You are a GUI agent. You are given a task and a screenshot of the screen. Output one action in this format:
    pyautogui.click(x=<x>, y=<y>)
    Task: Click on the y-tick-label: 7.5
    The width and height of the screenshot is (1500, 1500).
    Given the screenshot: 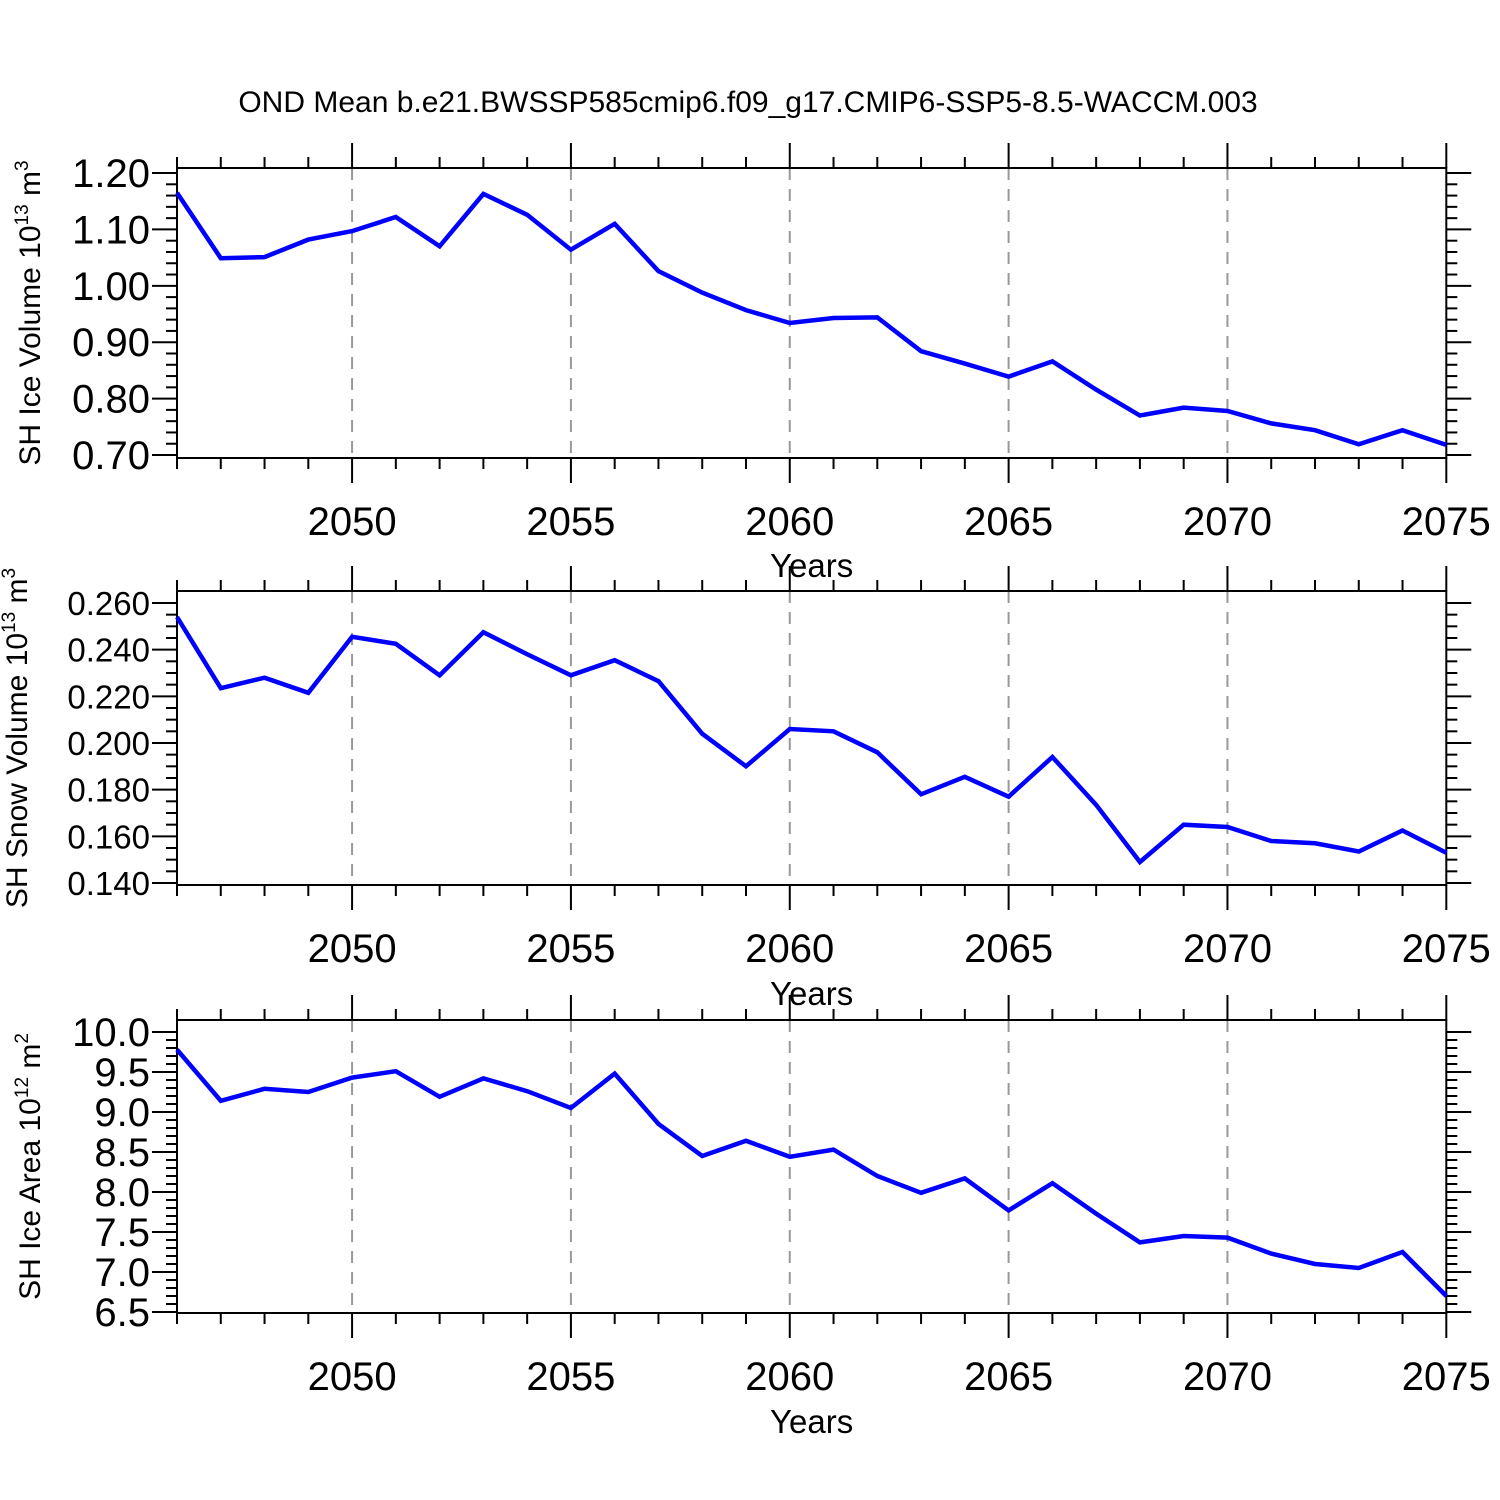 What is the action you would take?
    pyautogui.click(x=122, y=1233)
    